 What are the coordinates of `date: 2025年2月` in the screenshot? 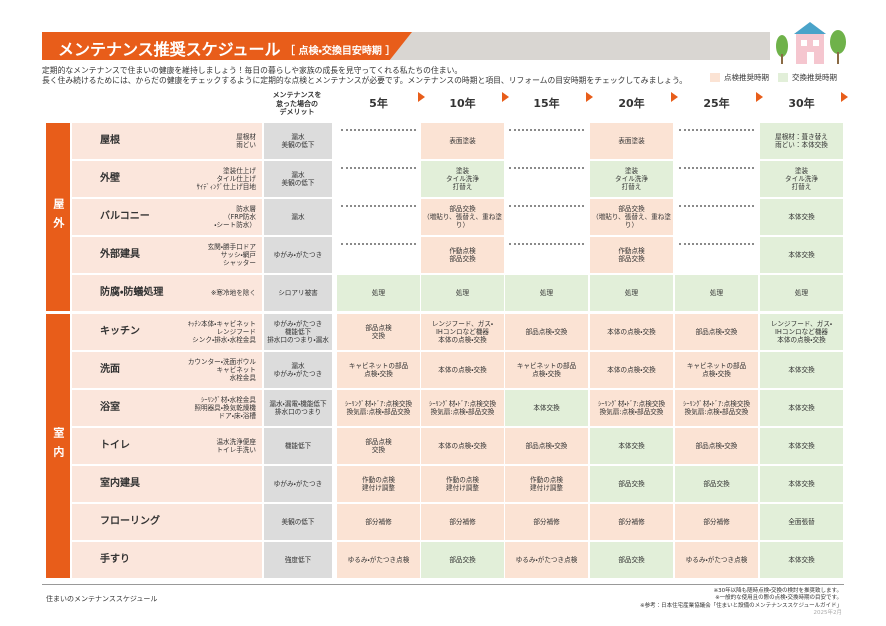 It's located at (828, 613).